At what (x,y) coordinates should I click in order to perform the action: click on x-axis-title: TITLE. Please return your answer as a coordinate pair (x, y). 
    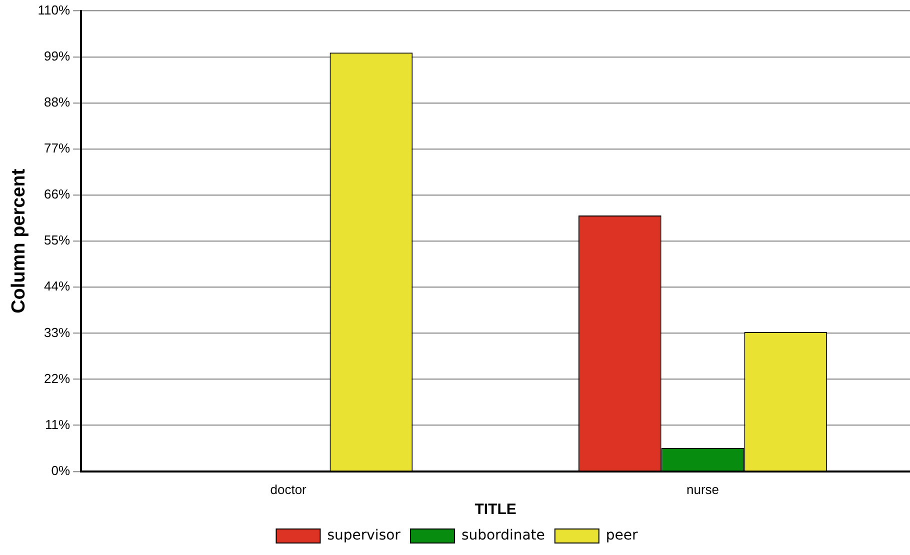
    Looking at the image, I should click on (495, 509).